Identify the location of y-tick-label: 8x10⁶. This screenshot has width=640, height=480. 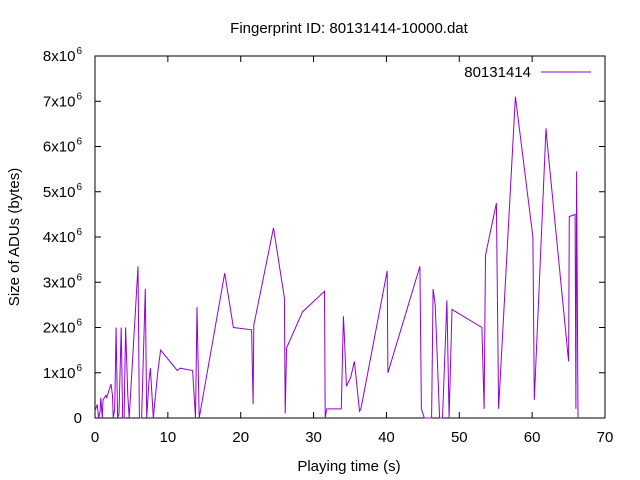
(63, 55).